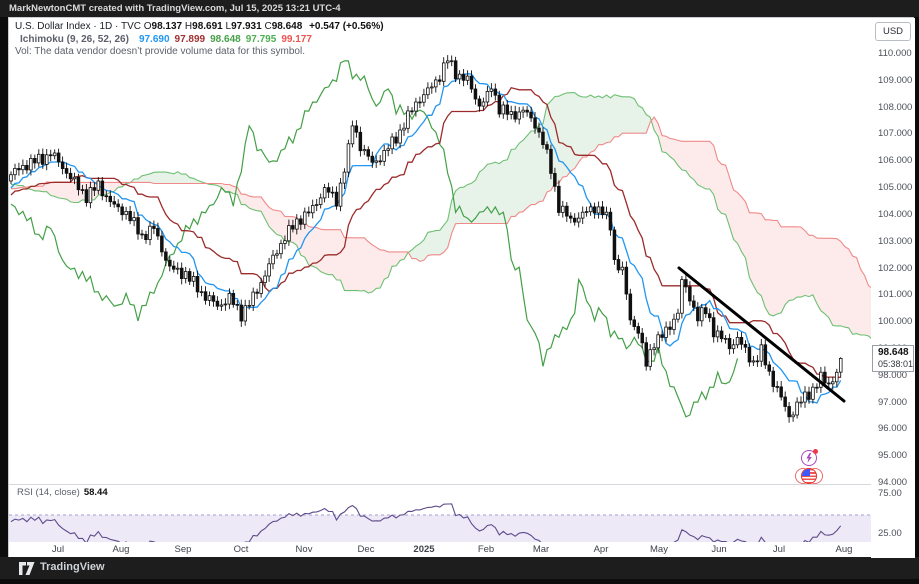 The width and height of the screenshot is (919, 584). Describe the element at coordinates (895, 161) in the screenshot. I see `price-tick: 106.000` at that location.